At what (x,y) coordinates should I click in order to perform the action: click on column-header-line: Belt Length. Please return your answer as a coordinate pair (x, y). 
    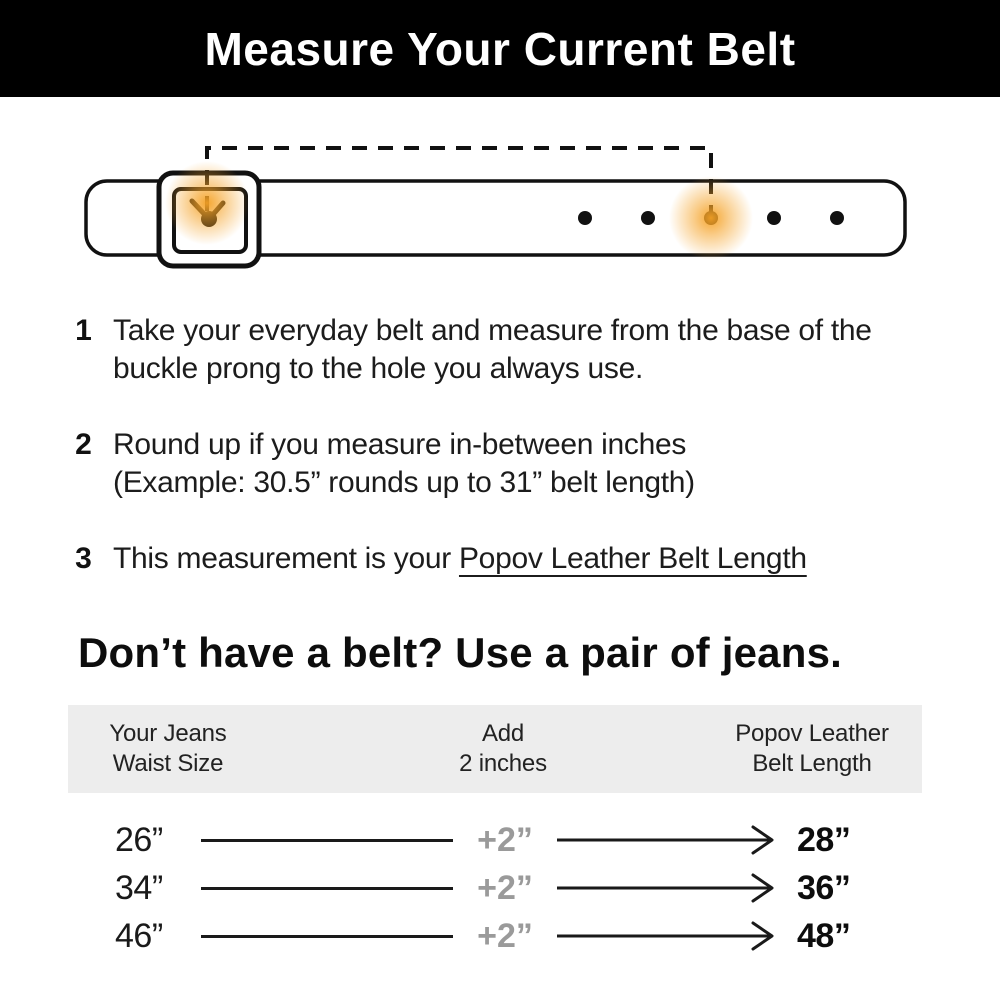
    Looking at the image, I should click on (812, 763).